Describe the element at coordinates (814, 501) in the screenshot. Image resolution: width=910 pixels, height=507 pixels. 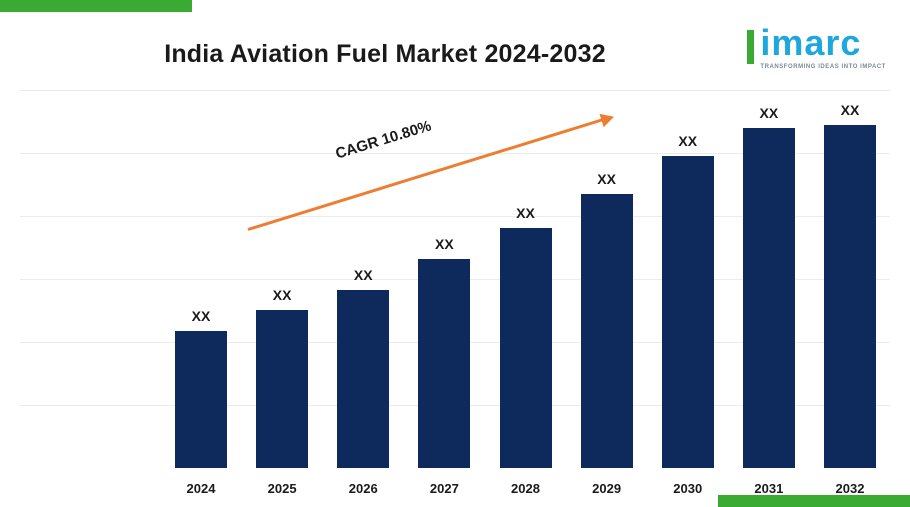
I see `bottom-right-green-accent` at that location.